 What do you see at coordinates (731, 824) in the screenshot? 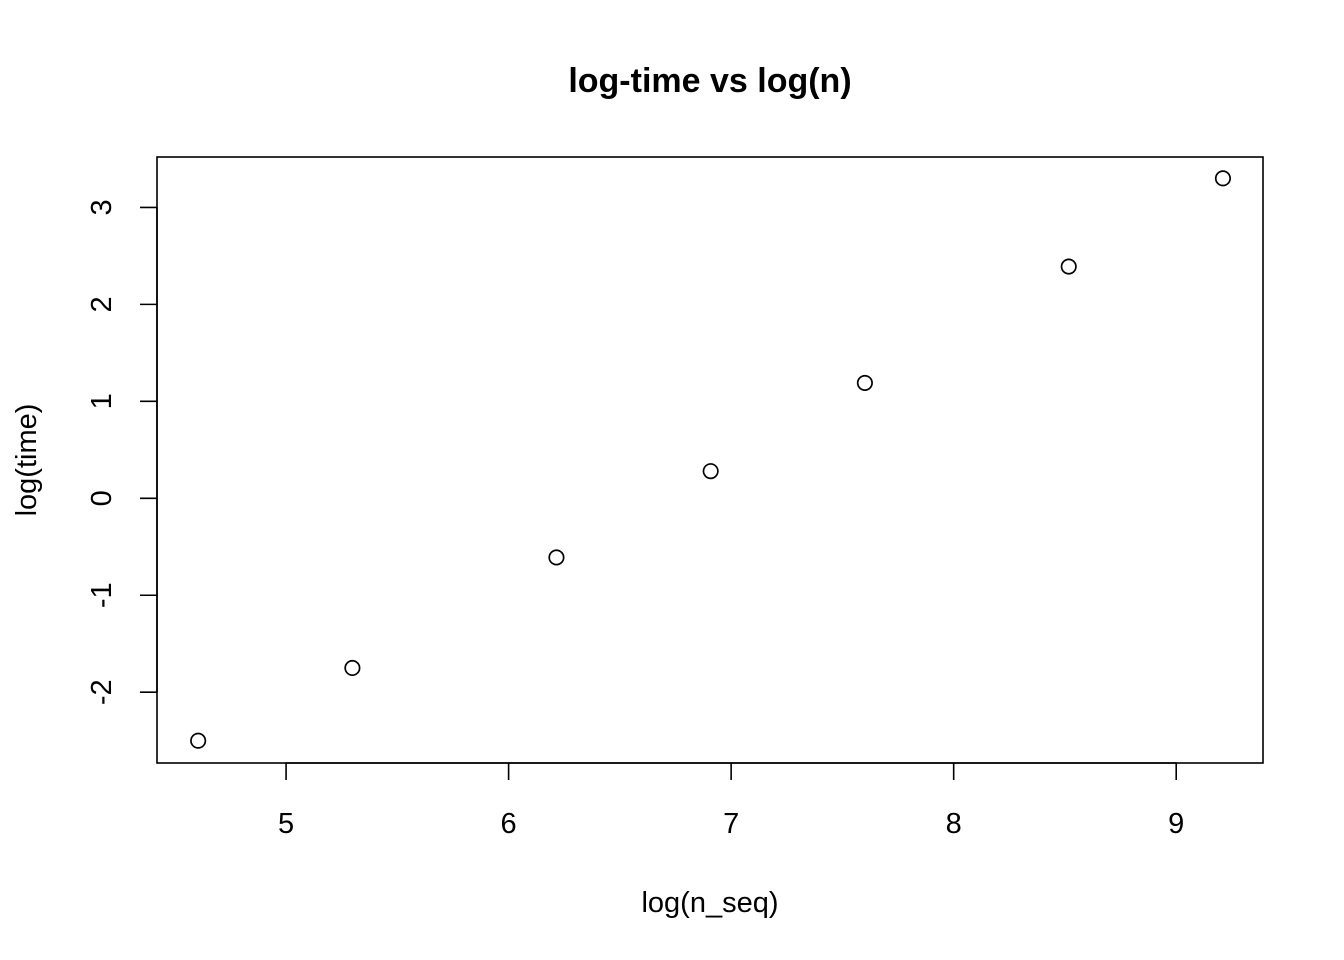
I see `x-tick-label: 7` at bounding box center [731, 824].